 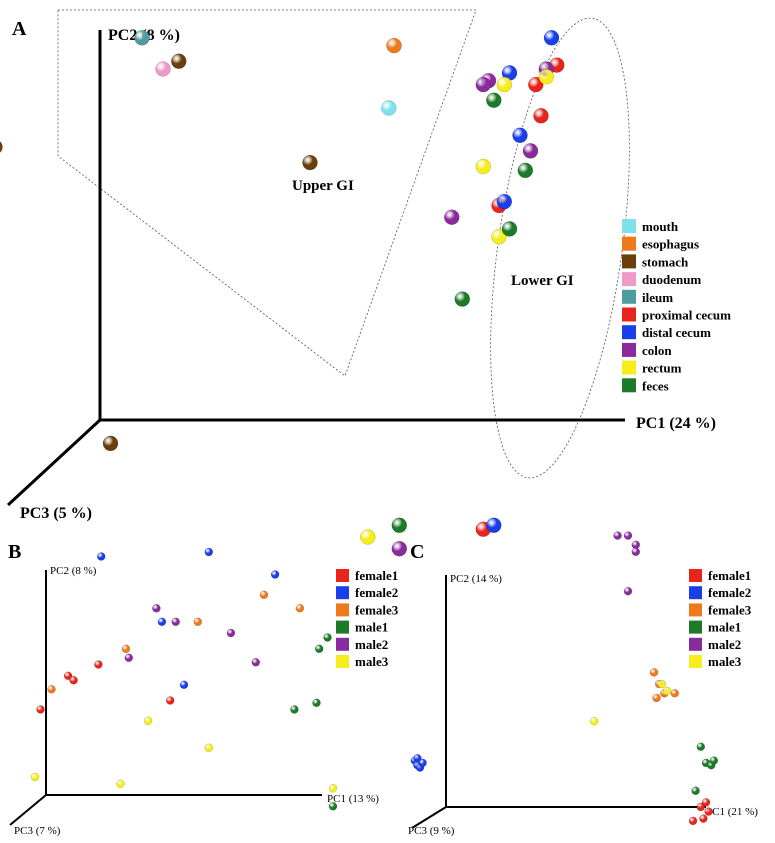 What do you see at coordinates (19, 29) in the screenshot?
I see `panel-a-letter: A` at bounding box center [19, 29].